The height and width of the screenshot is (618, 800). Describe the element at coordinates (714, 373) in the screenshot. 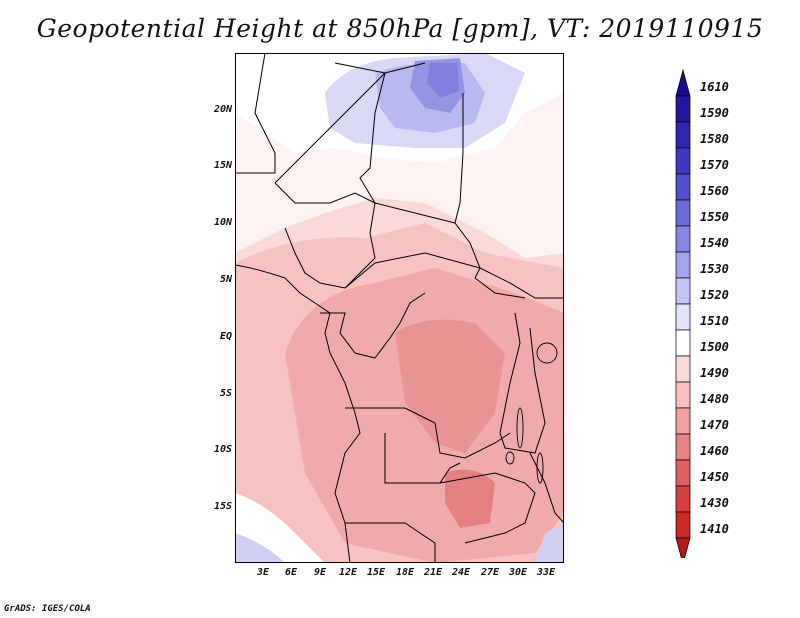

I see `colorbar-label: 1490` at that location.